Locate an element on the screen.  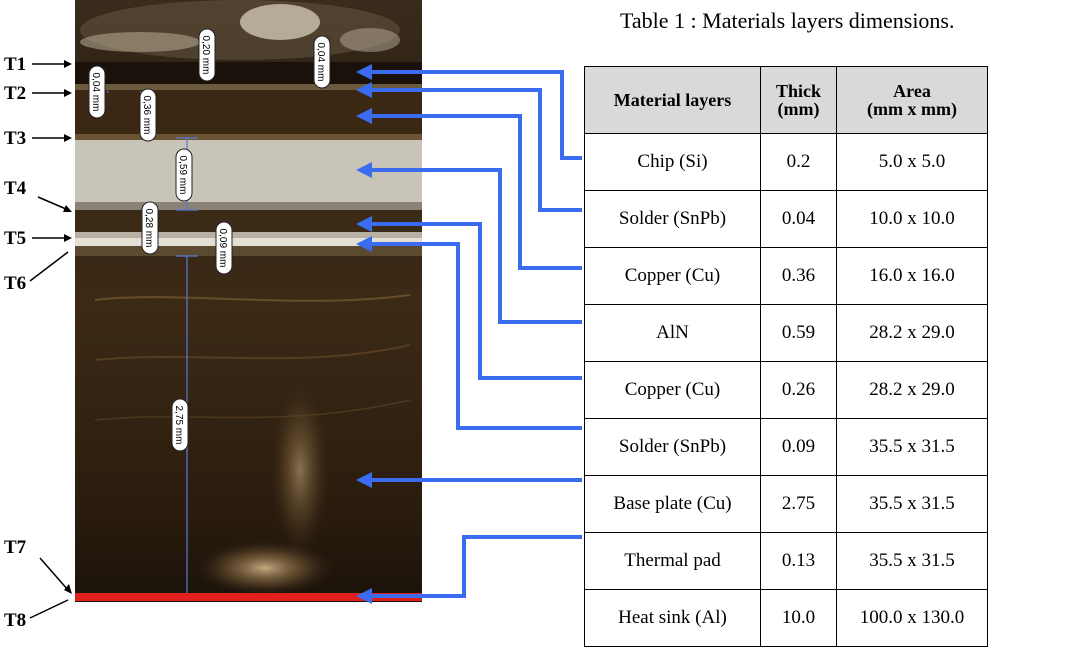
table-row: Chip (Si) 0.2 5.0 x 5.0 is located at coordinates (786, 162).